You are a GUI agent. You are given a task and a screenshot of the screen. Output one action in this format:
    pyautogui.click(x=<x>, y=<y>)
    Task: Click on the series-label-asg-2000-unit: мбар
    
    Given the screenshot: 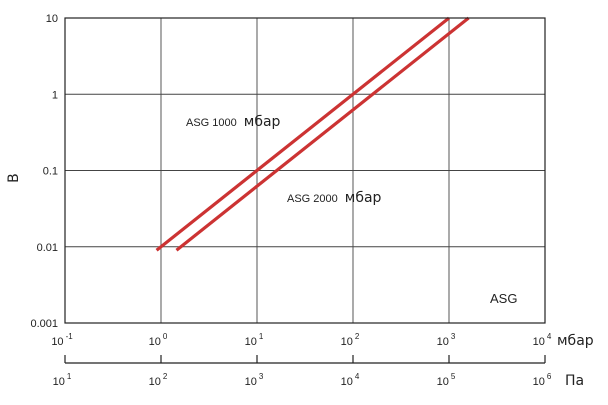 What is the action you would take?
    pyautogui.click(x=363, y=198)
    